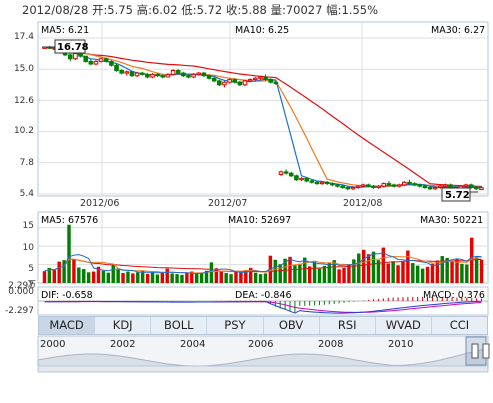 The height and width of the screenshot is (403, 493). Describe the element at coordinates (263, 357) in the screenshot. I see `timeline-history-area` at that location.